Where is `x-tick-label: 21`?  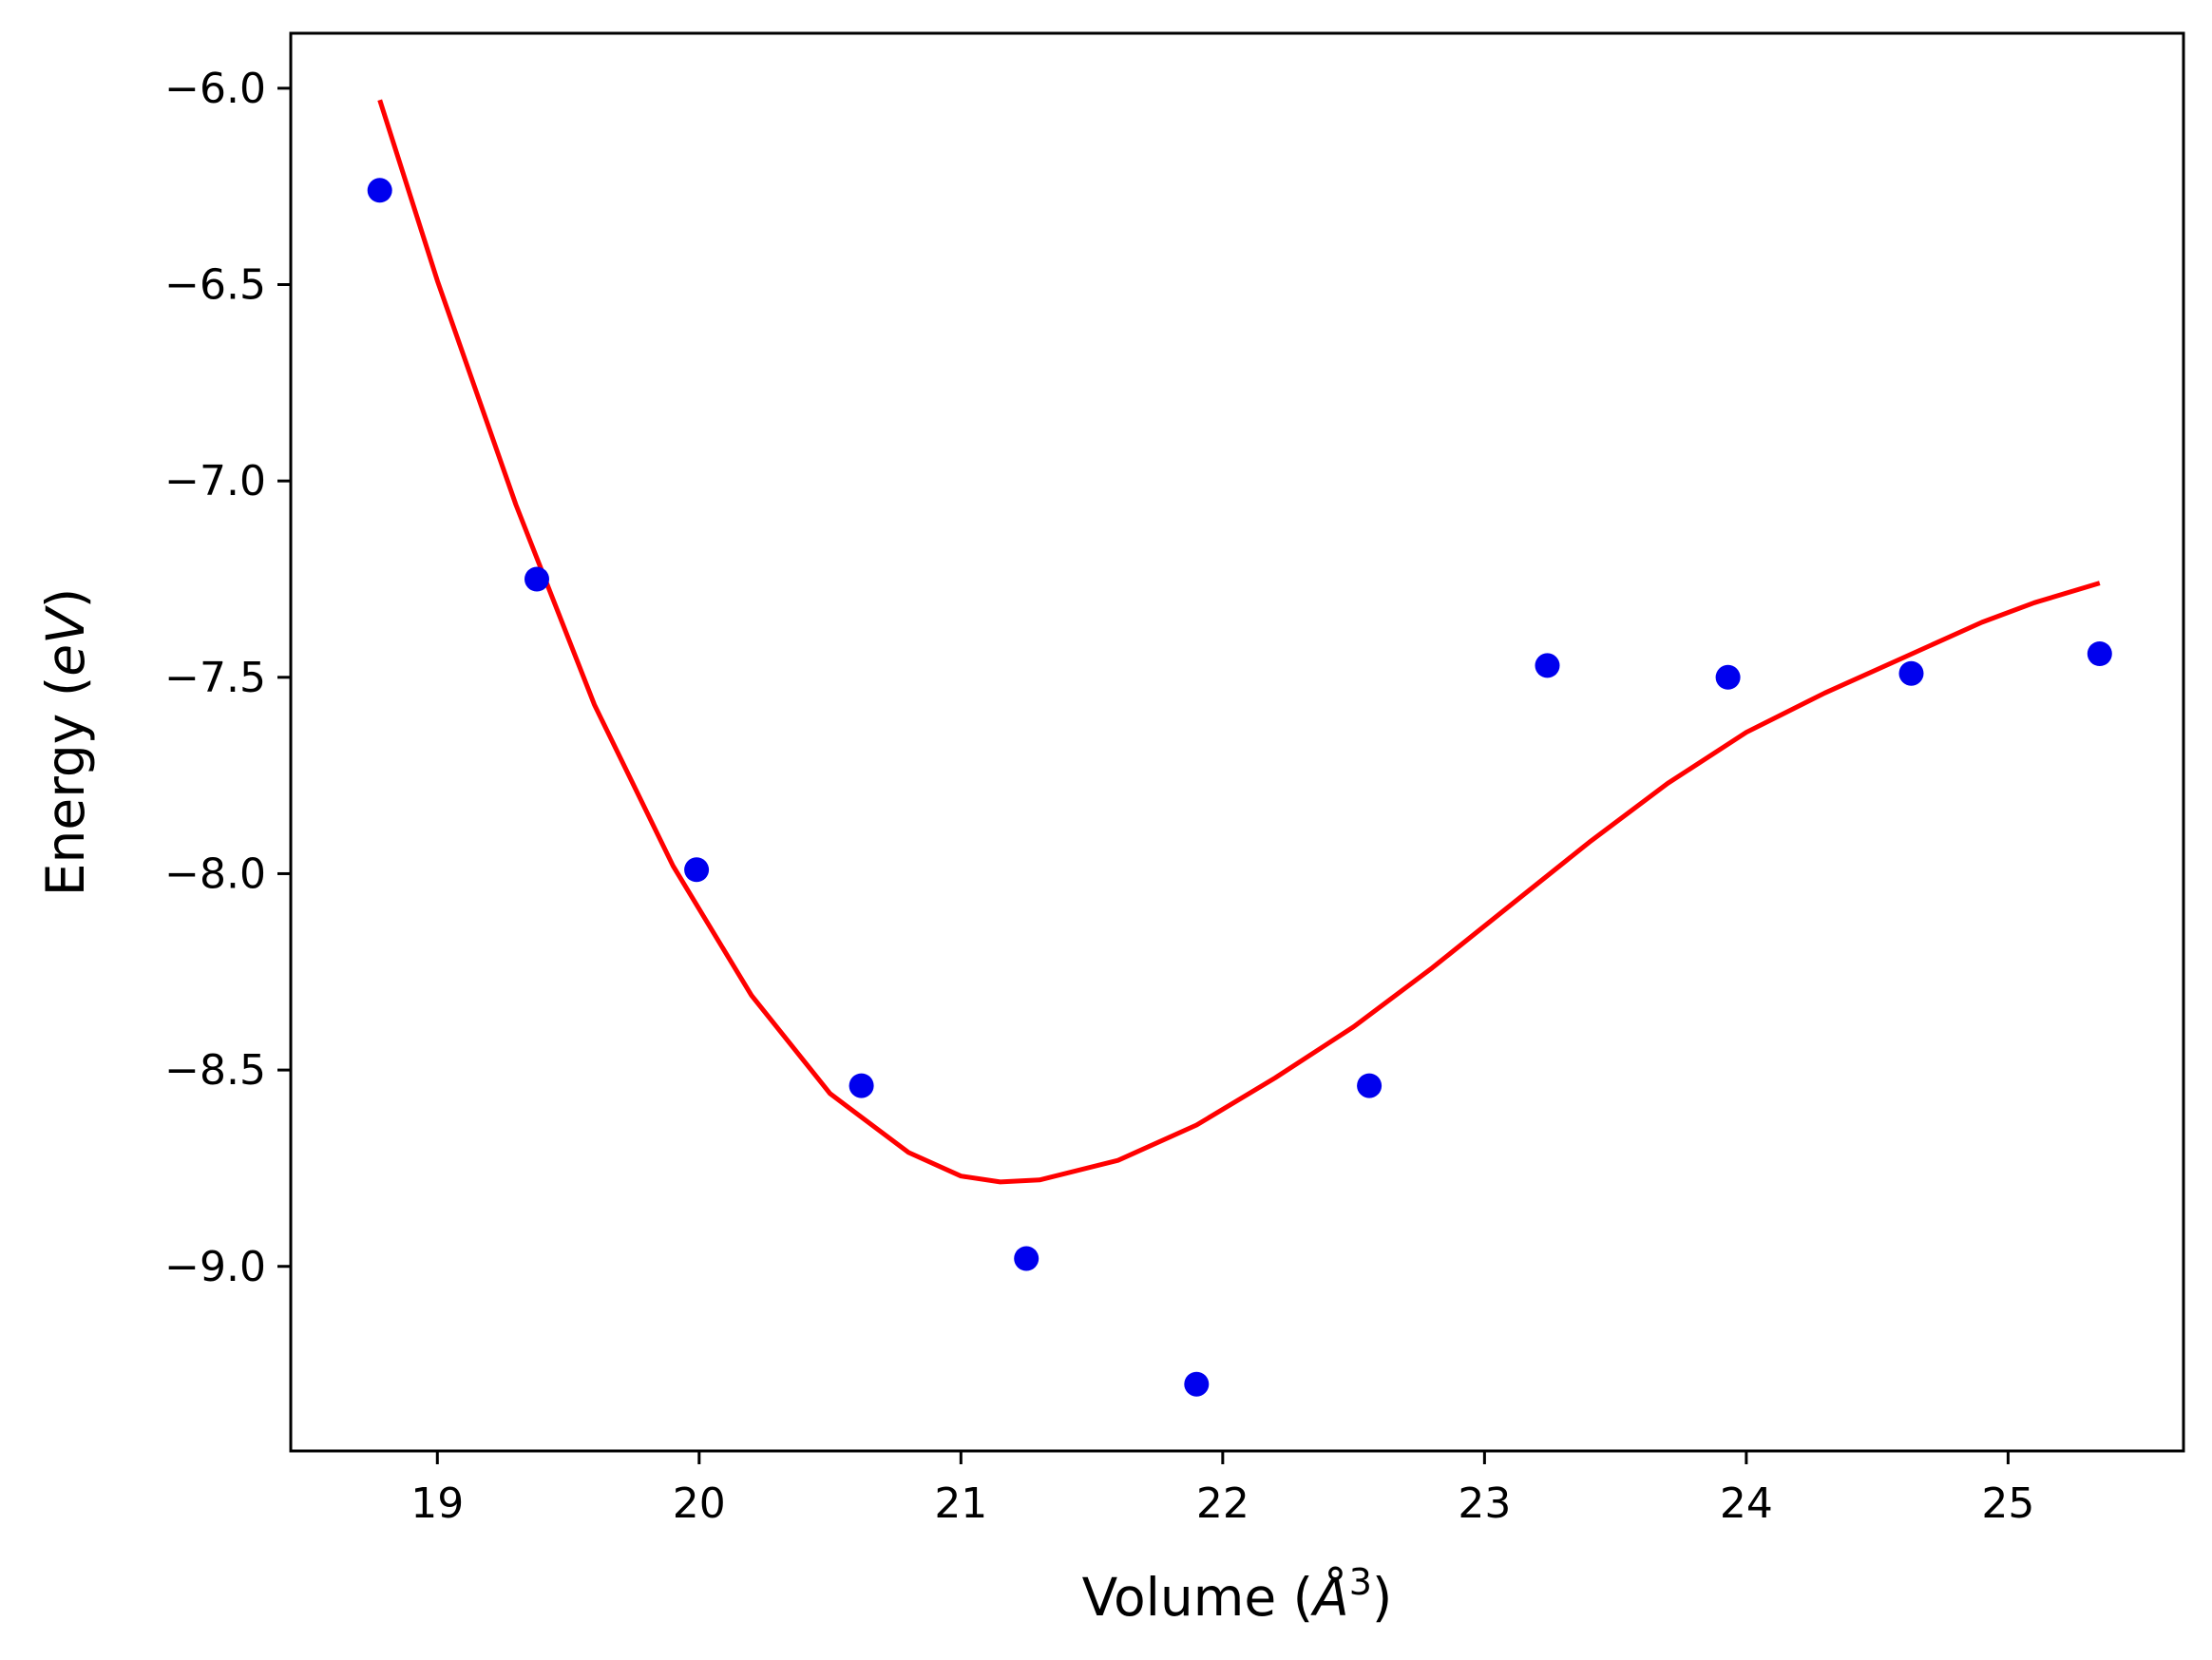 x-tick-label: 21 is located at coordinates (961, 1503).